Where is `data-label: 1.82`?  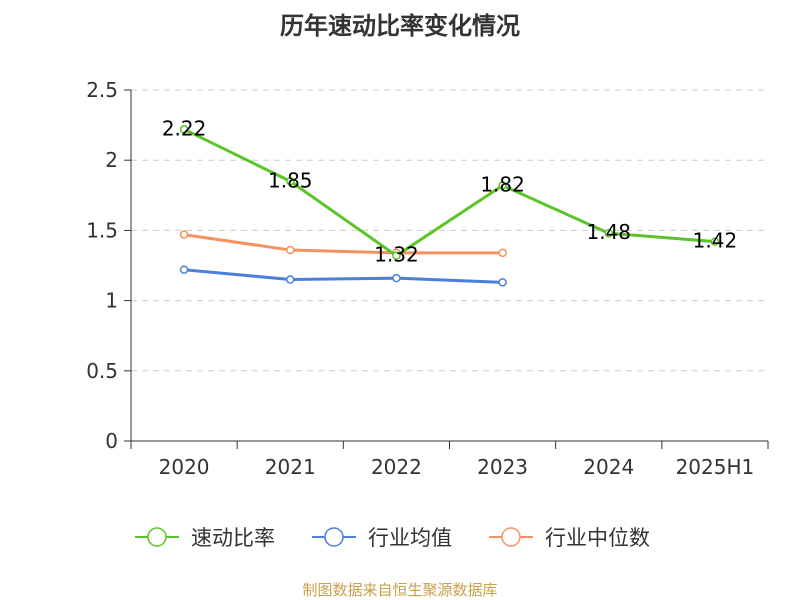
data-label: 1.82 is located at coordinates (502, 184).